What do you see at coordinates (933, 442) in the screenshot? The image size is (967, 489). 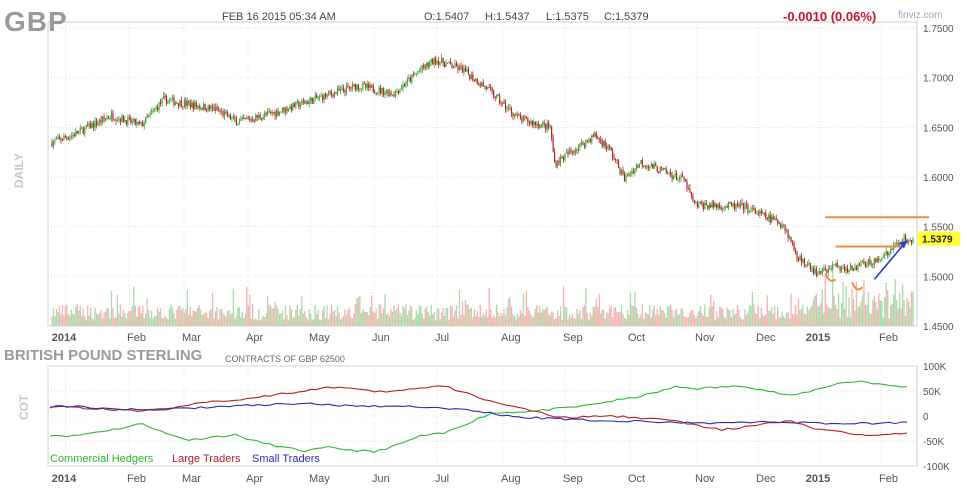 I see `cot-y-tick: -50K` at bounding box center [933, 442].